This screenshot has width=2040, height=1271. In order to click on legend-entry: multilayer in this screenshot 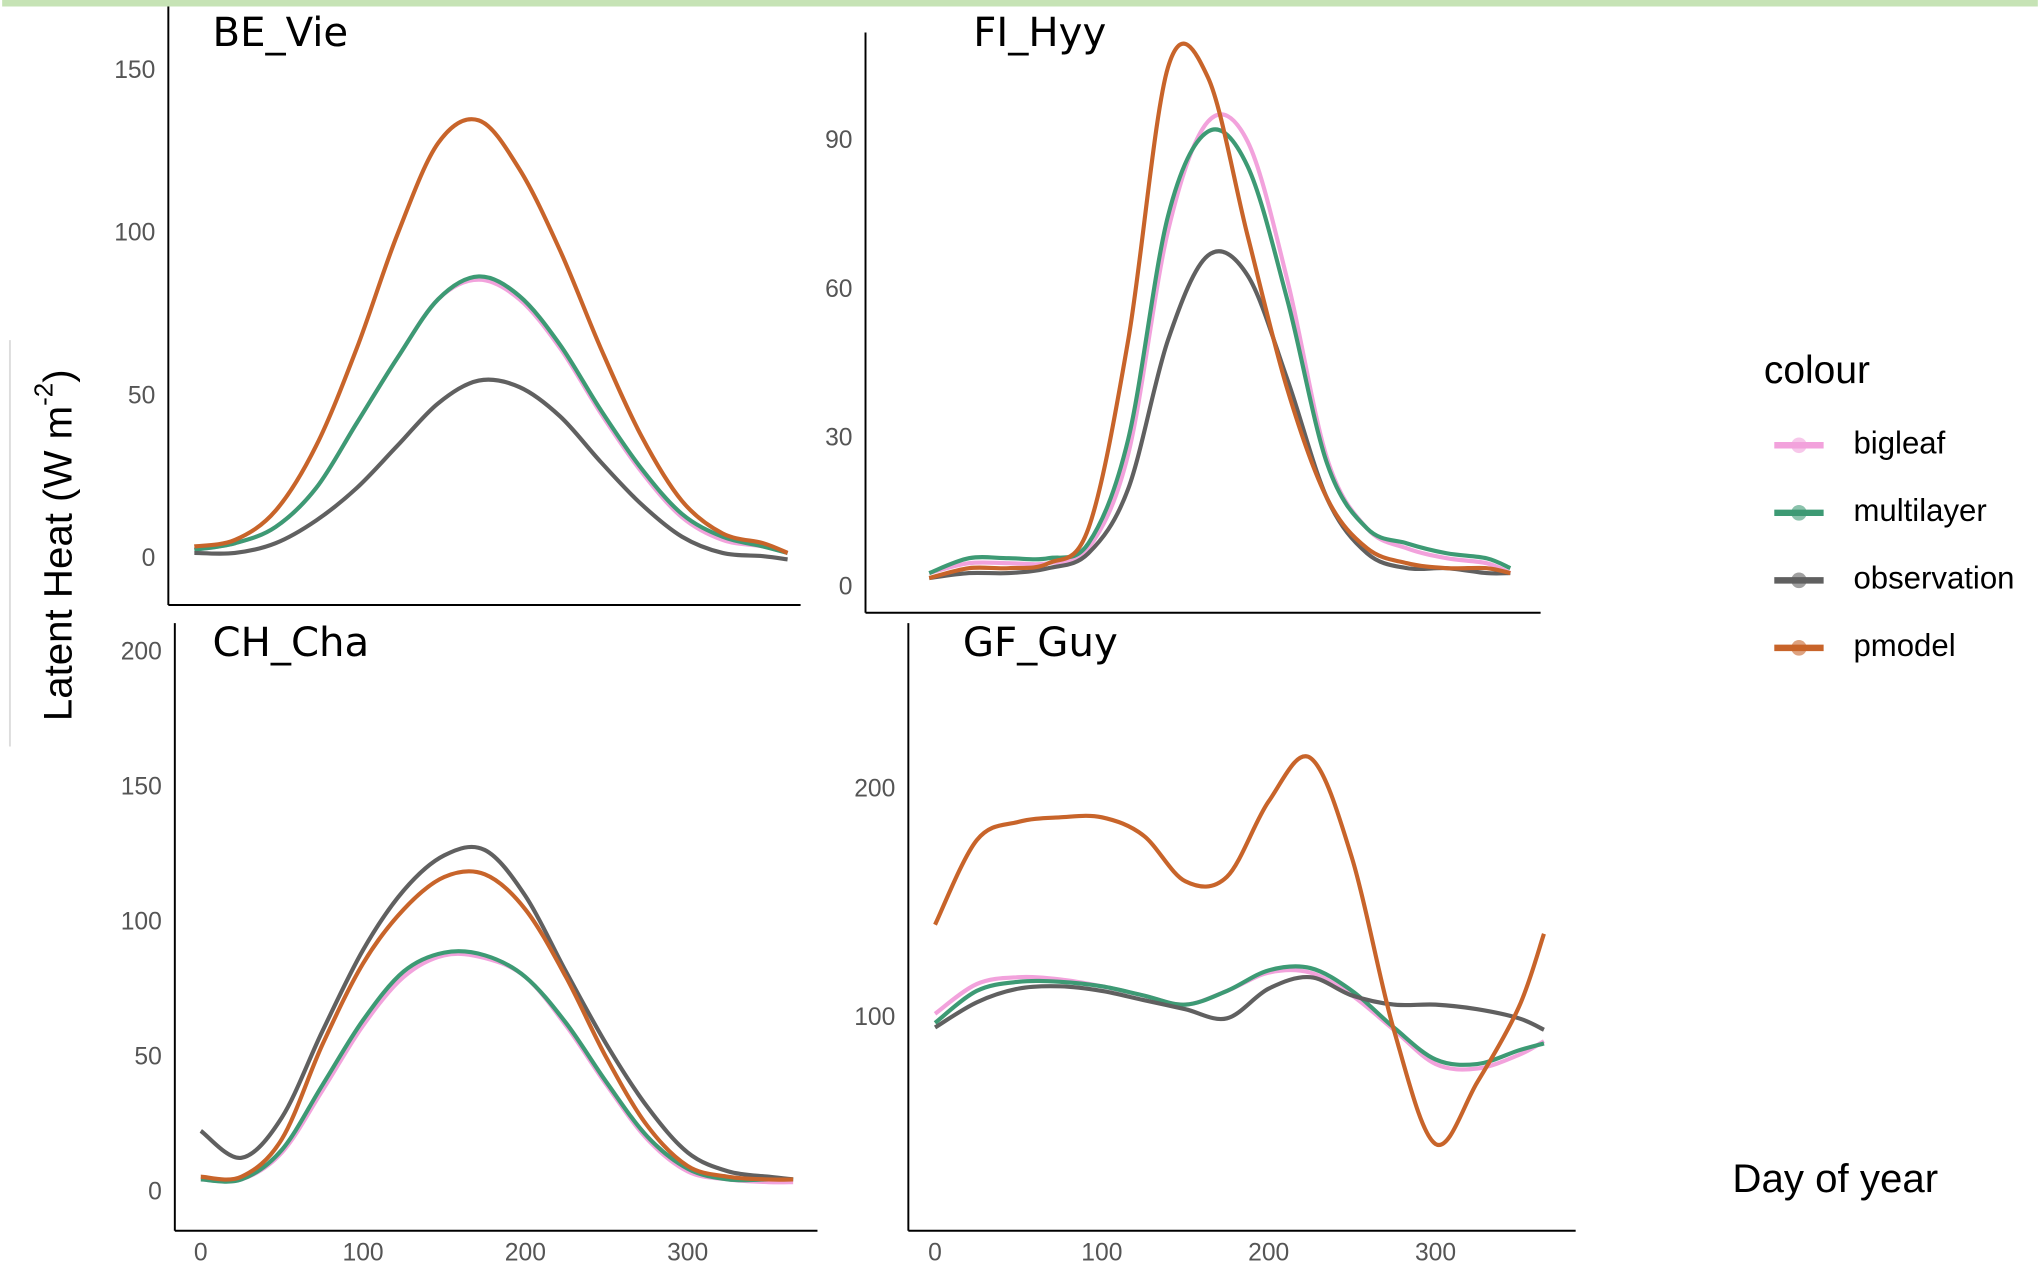, I will do `click(1880, 510)`.